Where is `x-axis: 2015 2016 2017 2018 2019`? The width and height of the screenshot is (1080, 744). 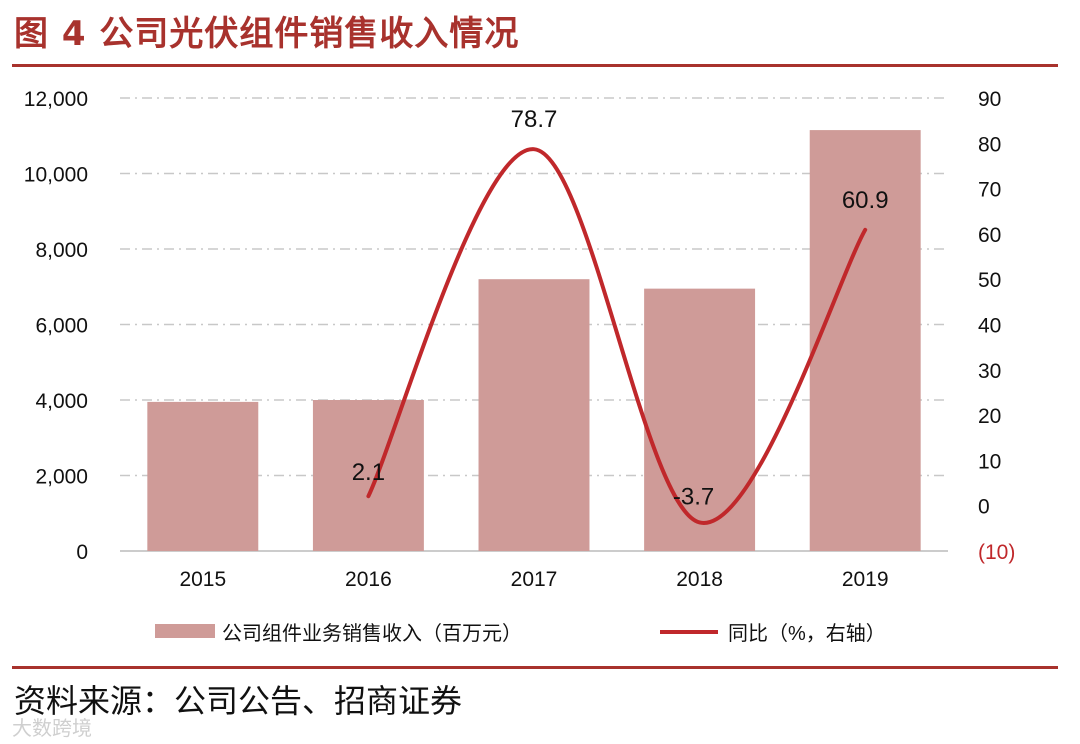
x-axis: 2015 2016 2017 2018 2019 is located at coordinates (533, 579).